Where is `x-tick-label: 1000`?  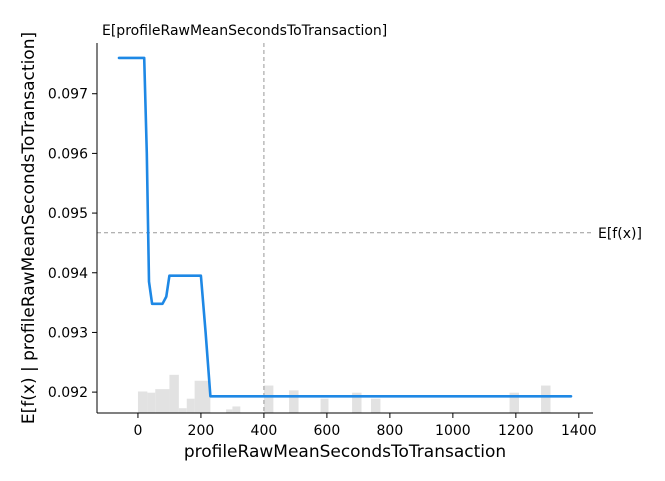 x-tick-label: 1000 is located at coordinates (453, 431).